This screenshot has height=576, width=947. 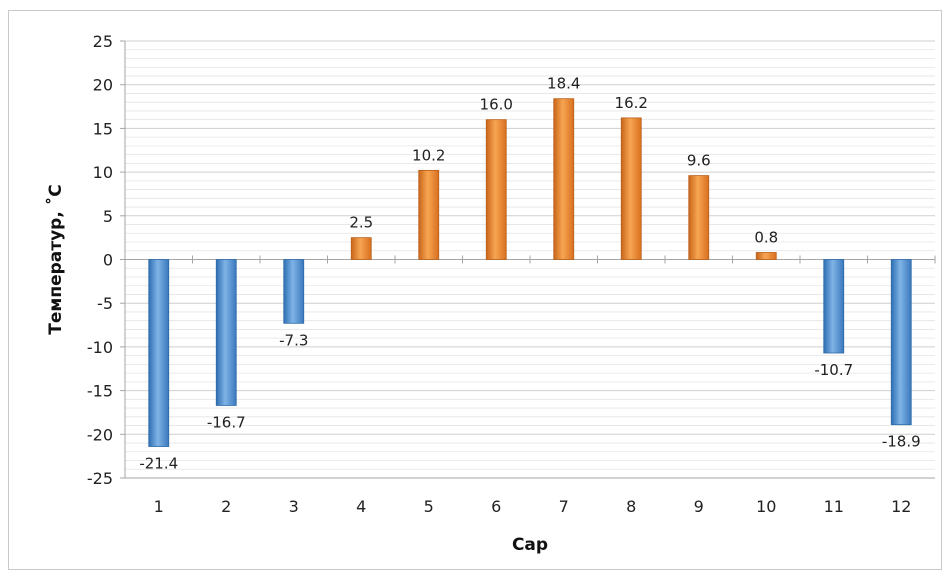 I want to click on x-tick-label: 6, so click(x=496, y=506).